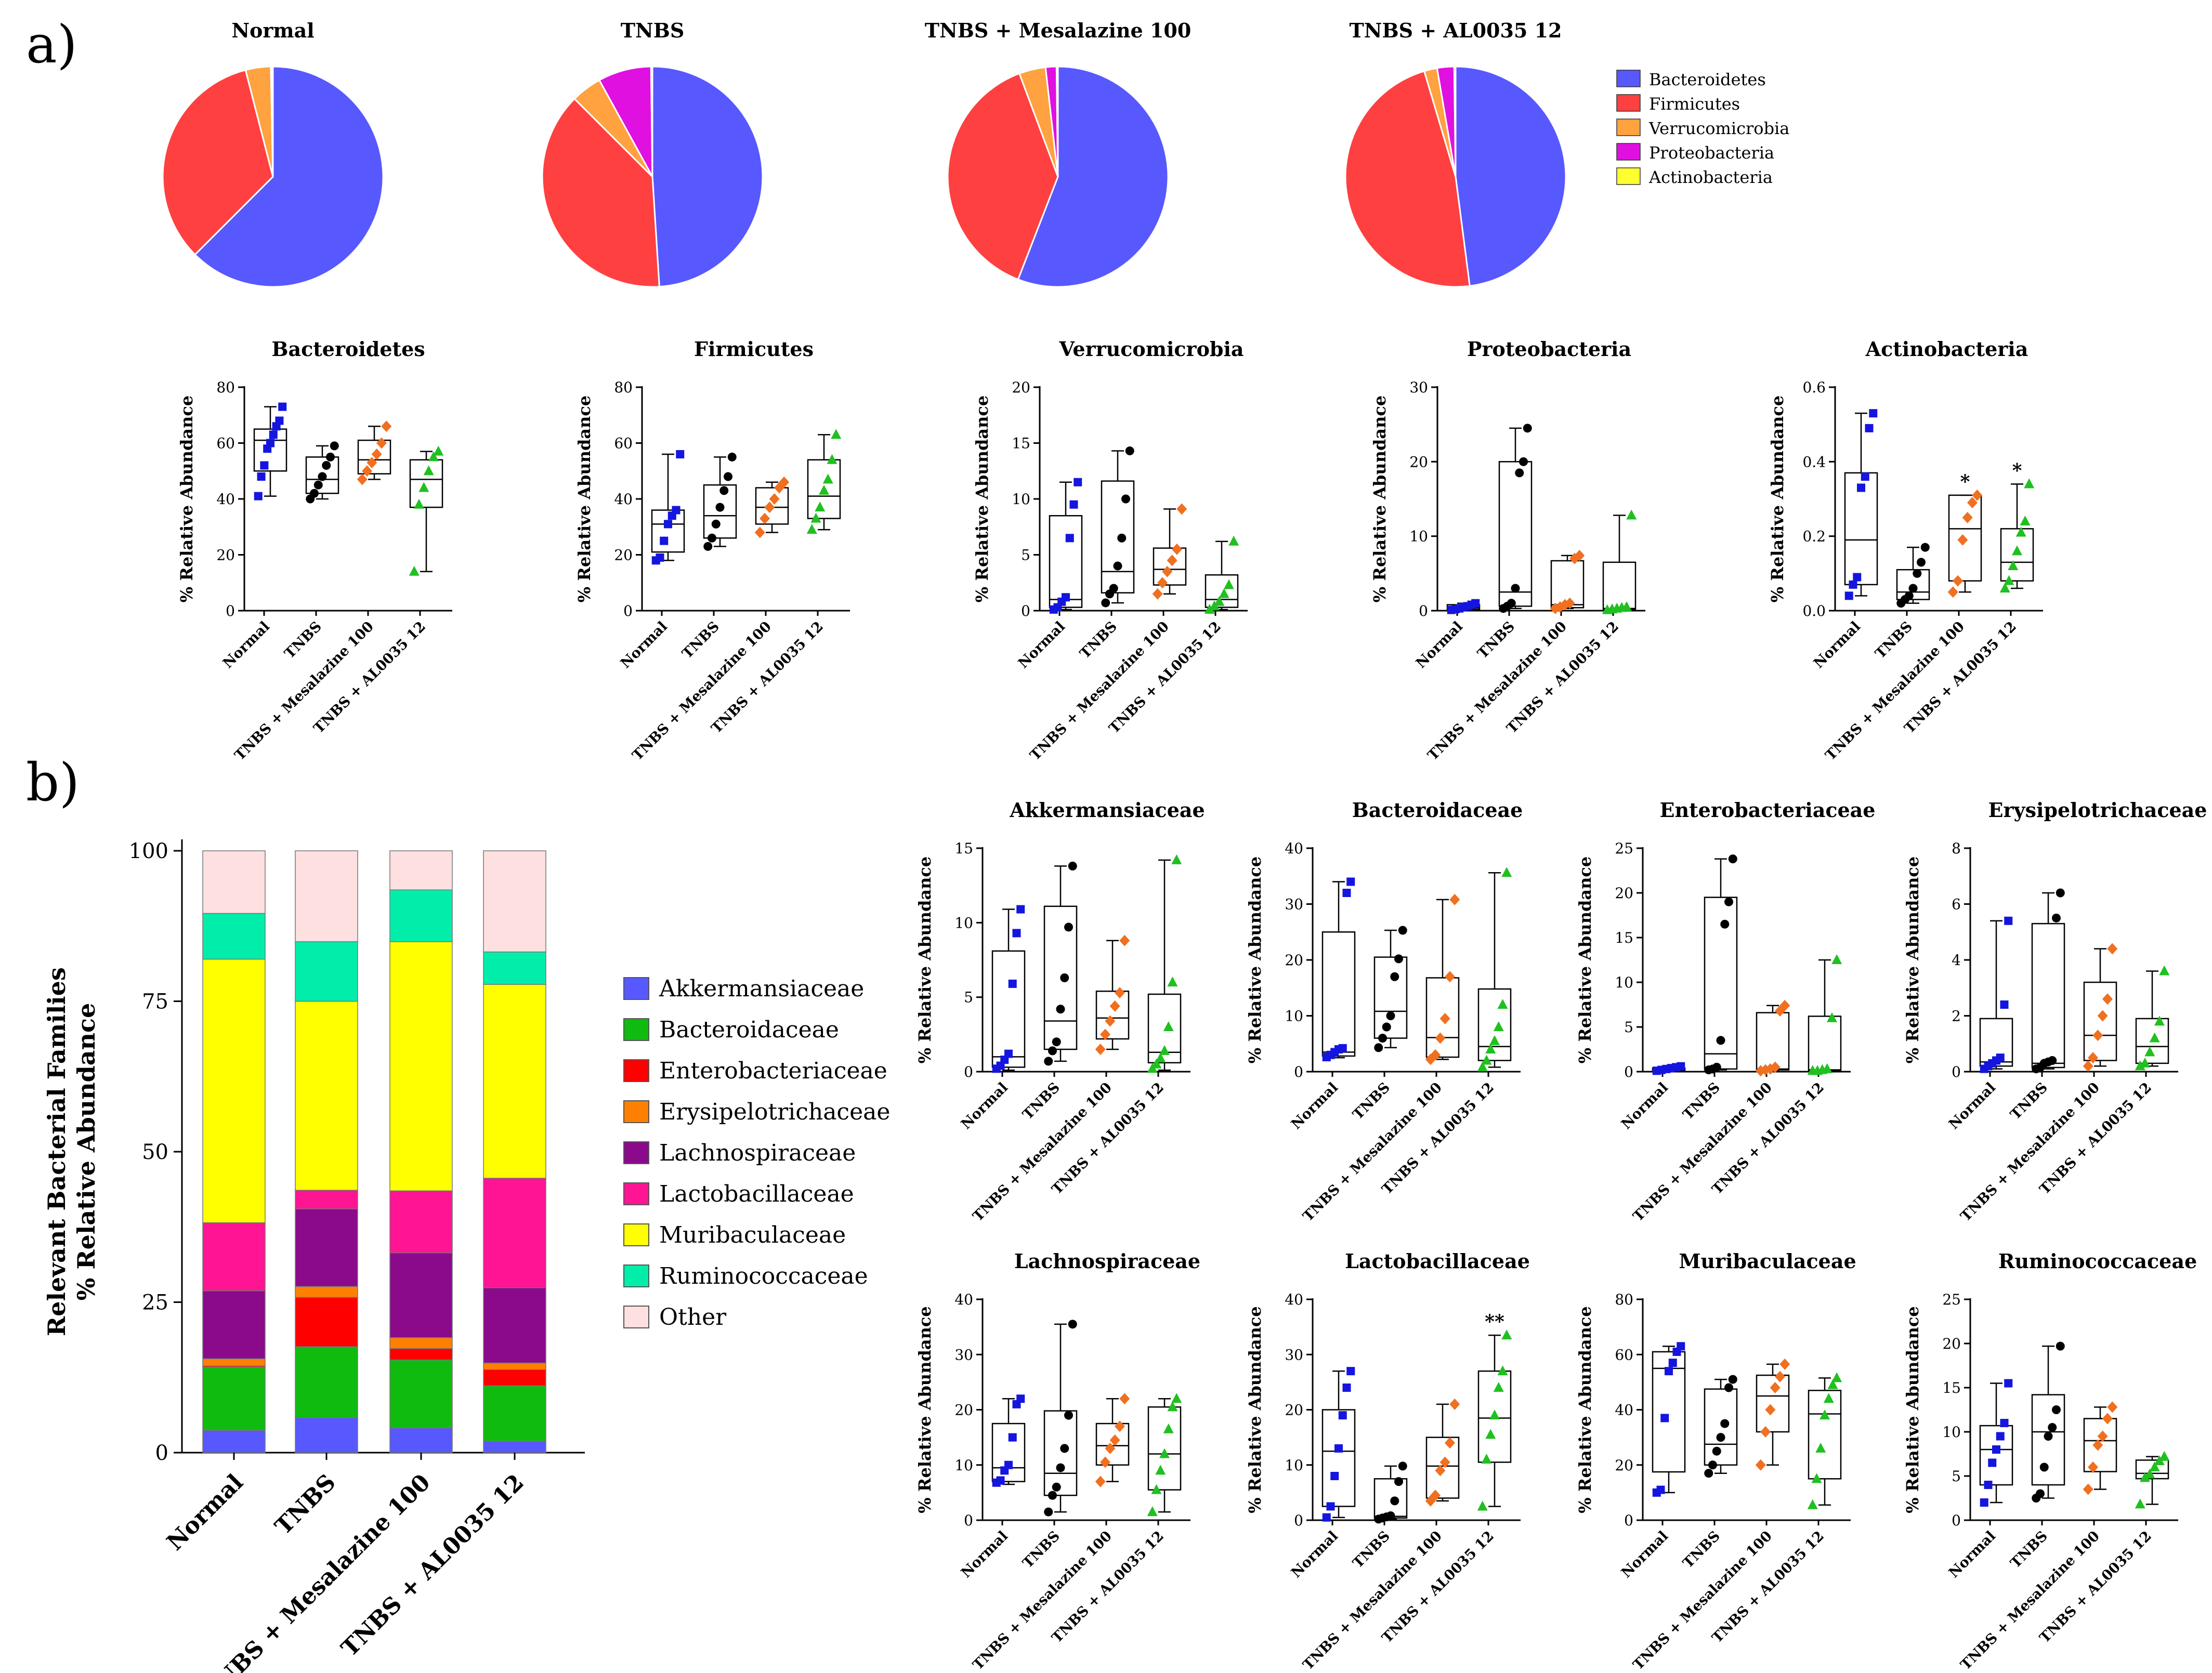 This screenshot has height=1673, width=2212. What do you see at coordinates (1528, 428) in the screenshot?
I see `point-proteobacteria-tnbs` at bounding box center [1528, 428].